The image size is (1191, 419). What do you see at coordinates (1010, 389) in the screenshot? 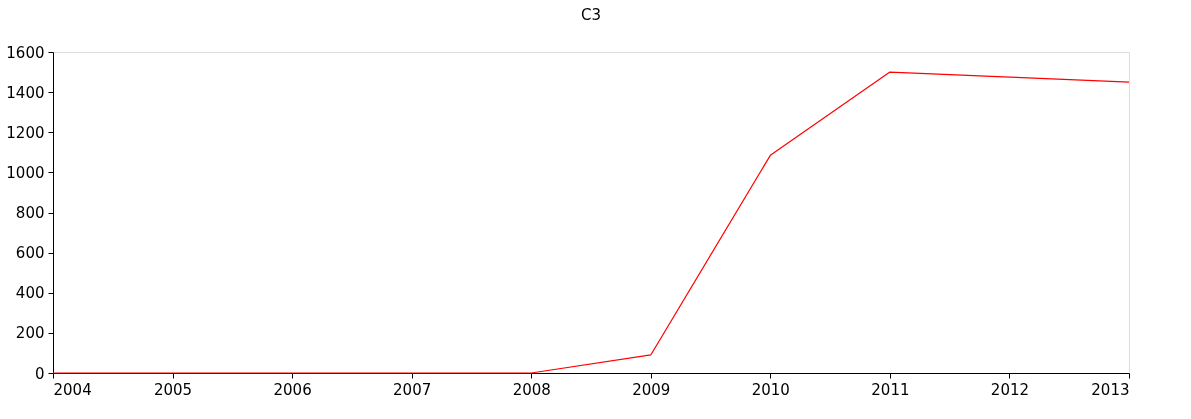
I see `x-tick-label: 2012` at bounding box center [1010, 389].